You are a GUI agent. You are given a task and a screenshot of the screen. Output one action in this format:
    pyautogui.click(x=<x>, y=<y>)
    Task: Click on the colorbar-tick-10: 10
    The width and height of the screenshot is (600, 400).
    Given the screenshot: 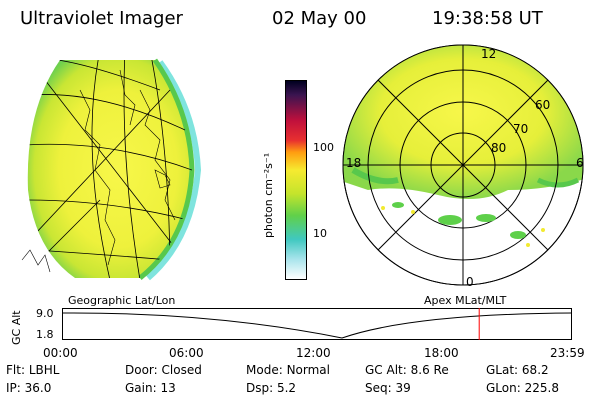 What is the action you would take?
    pyautogui.click(x=320, y=233)
    